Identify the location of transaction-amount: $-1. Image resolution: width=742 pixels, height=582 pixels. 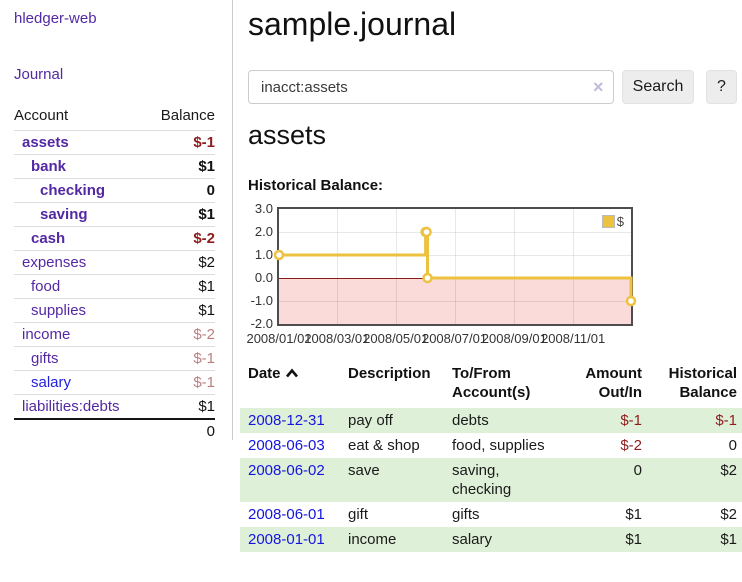
(631, 420).